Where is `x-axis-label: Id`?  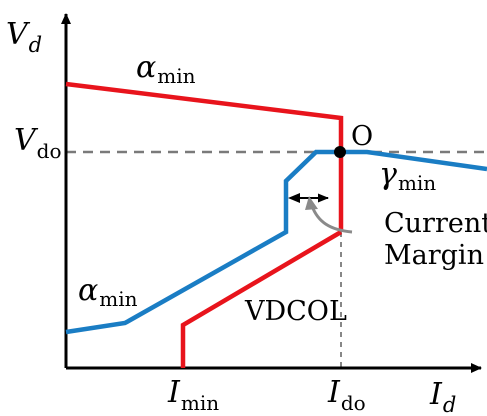 x-axis-label: Id is located at coordinates (442, 396).